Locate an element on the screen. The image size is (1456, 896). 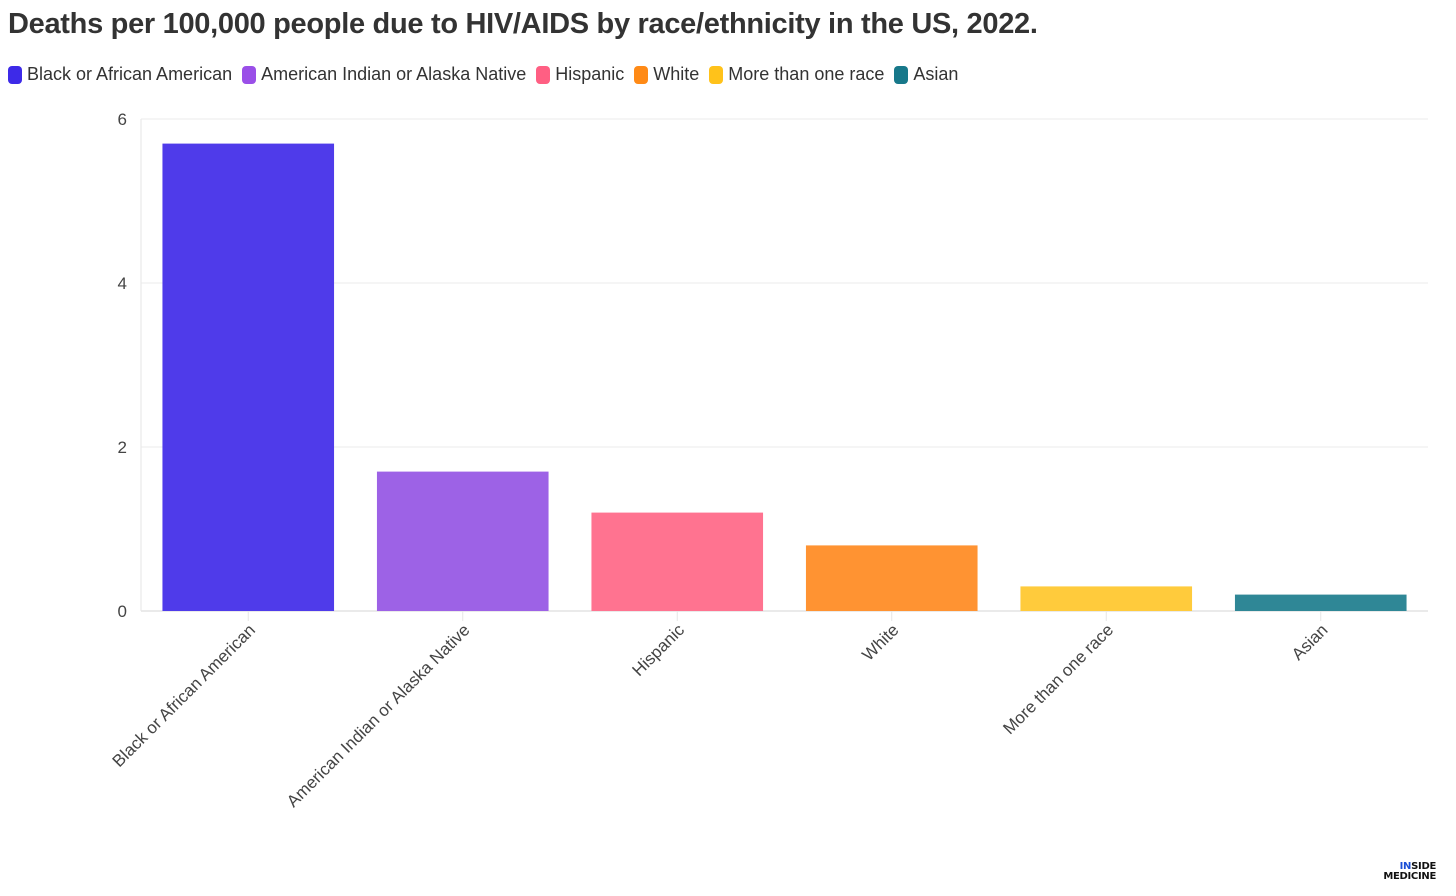
inside-medicine-logo: INSIDE MEDICINE is located at coordinates (1409, 871).